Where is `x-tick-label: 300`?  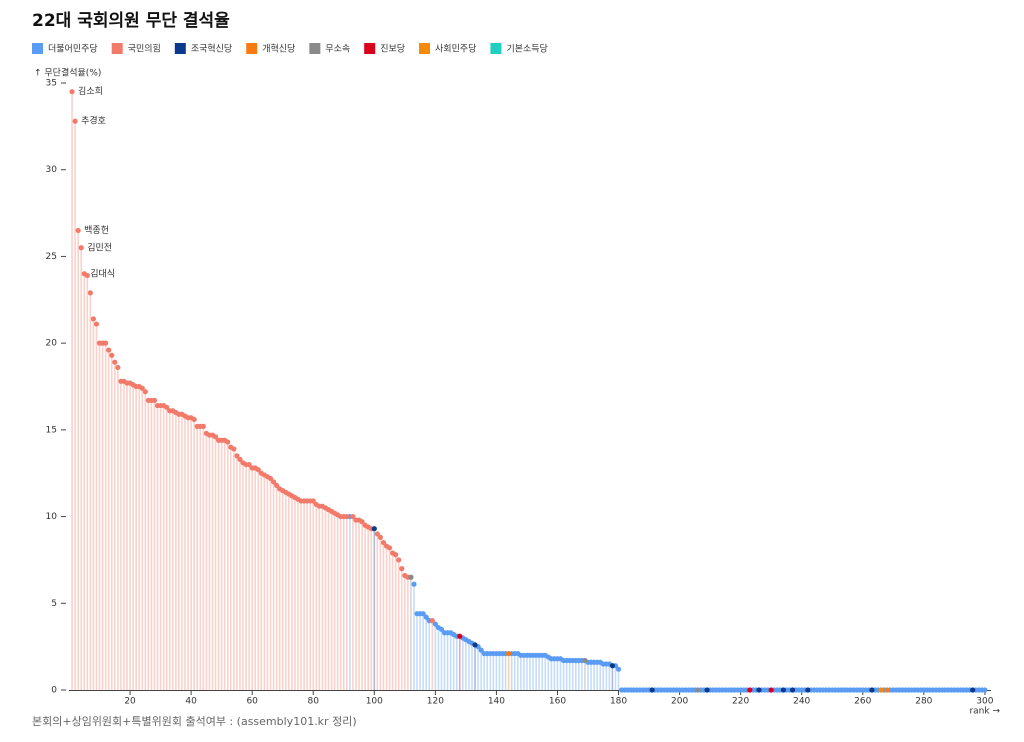 x-tick-label: 300 is located at coordinates (984, 702).